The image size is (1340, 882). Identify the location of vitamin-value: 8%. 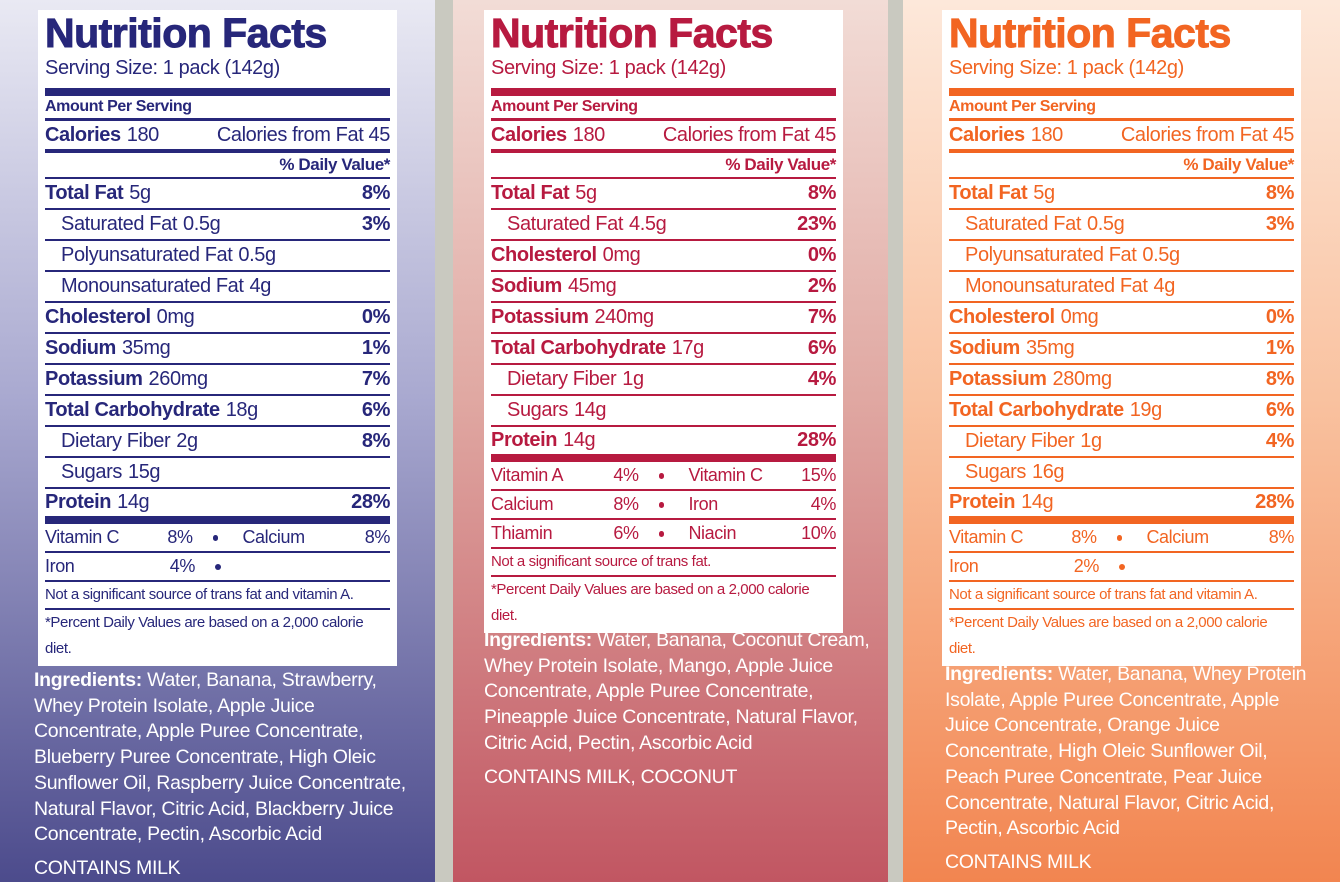
(1084, 537).